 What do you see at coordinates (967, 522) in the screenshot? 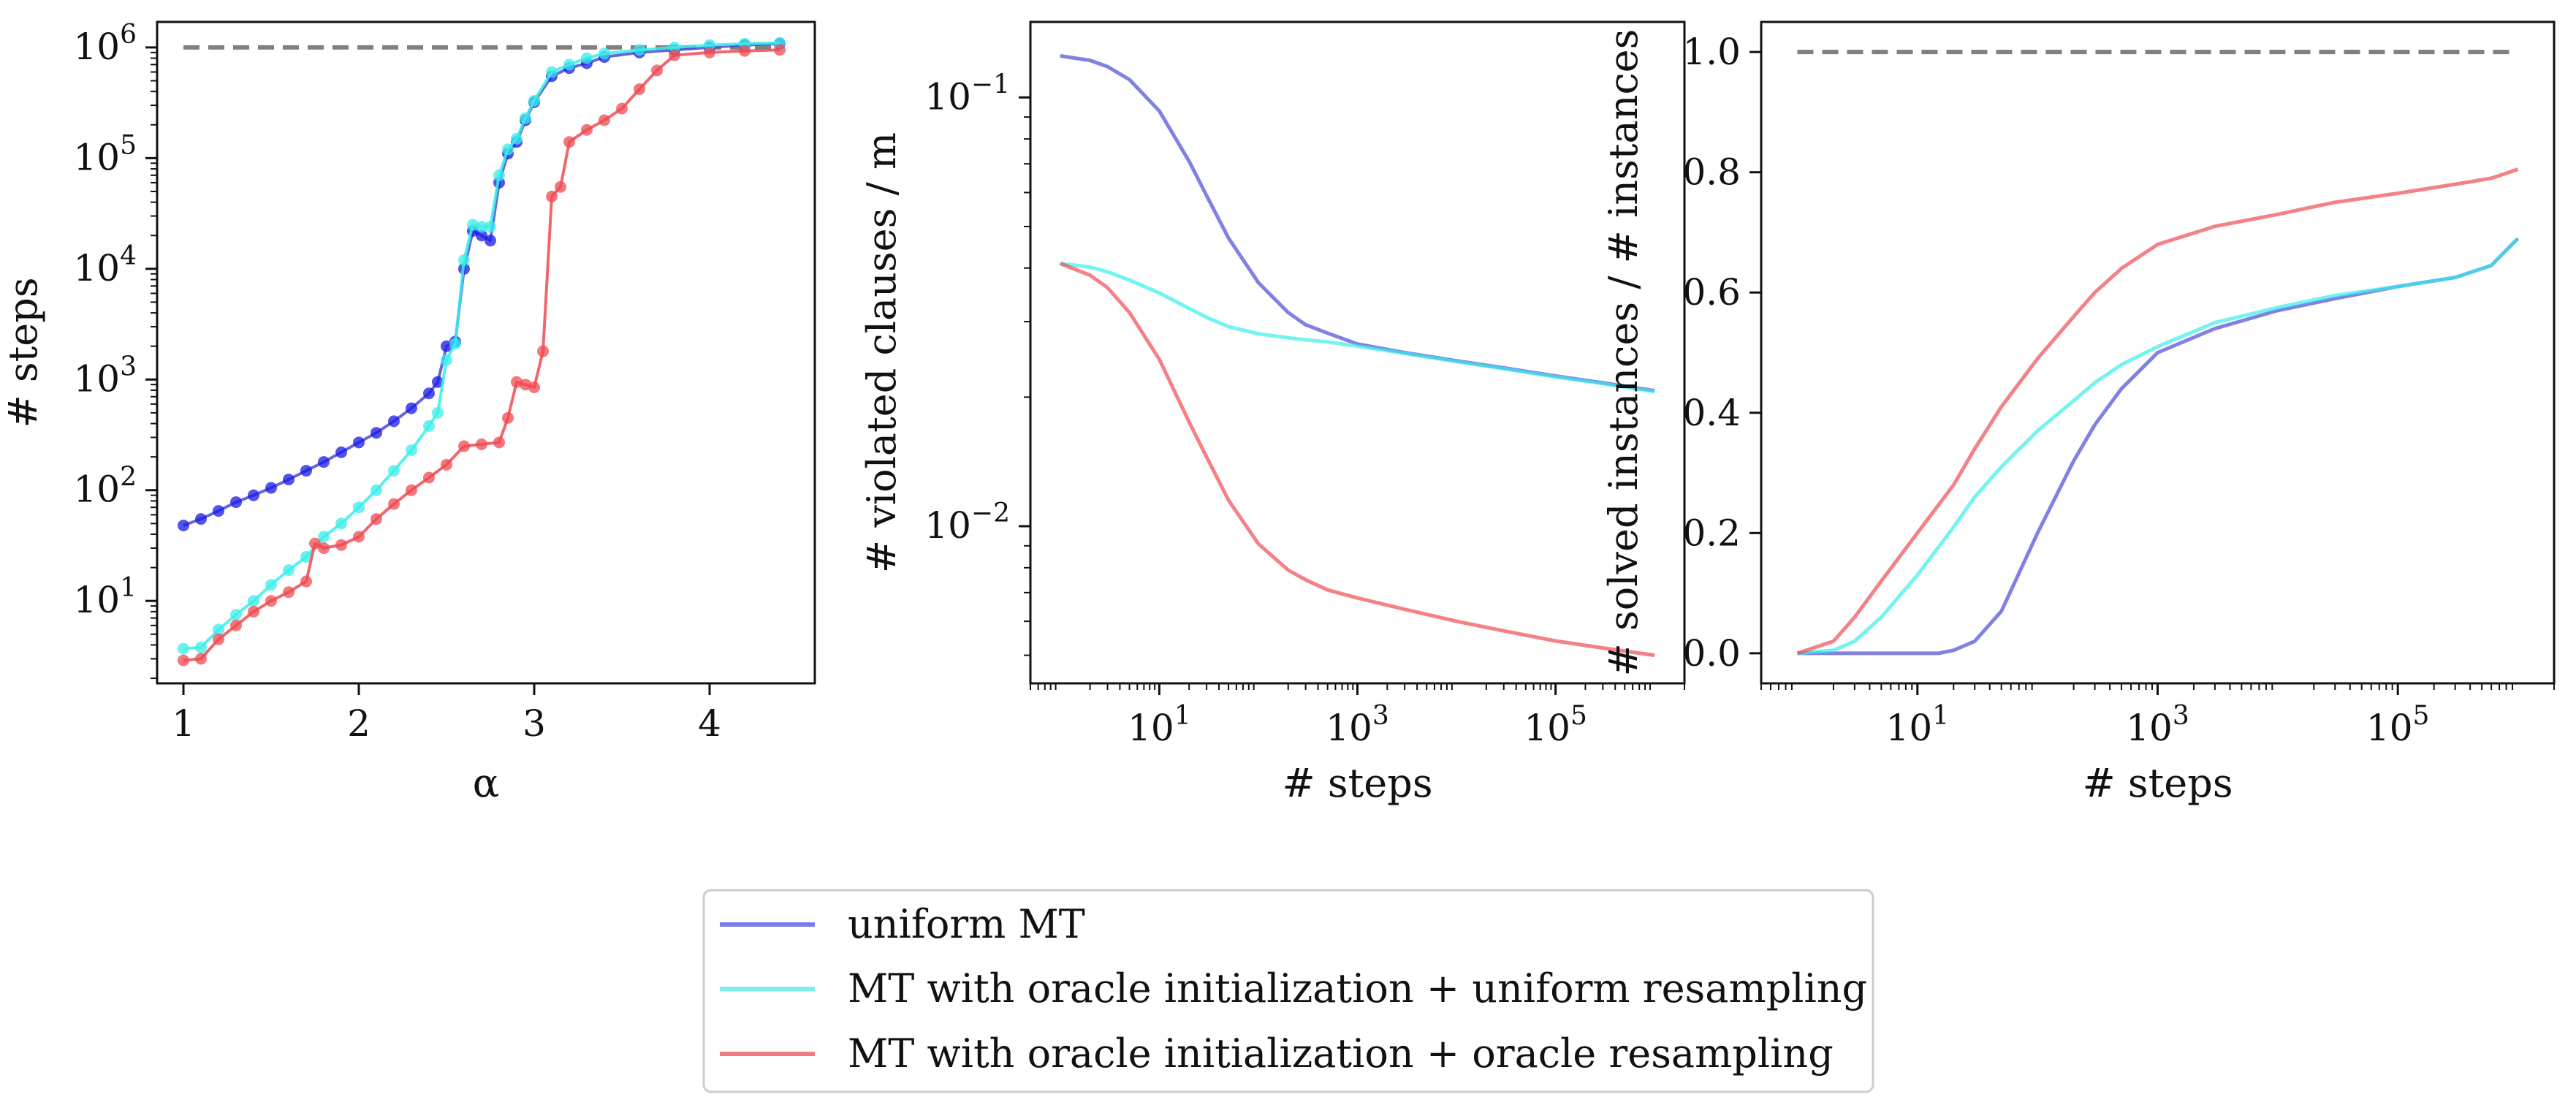
I see `y-tick-label: 10⁻²` at bounding box center [967, 522].